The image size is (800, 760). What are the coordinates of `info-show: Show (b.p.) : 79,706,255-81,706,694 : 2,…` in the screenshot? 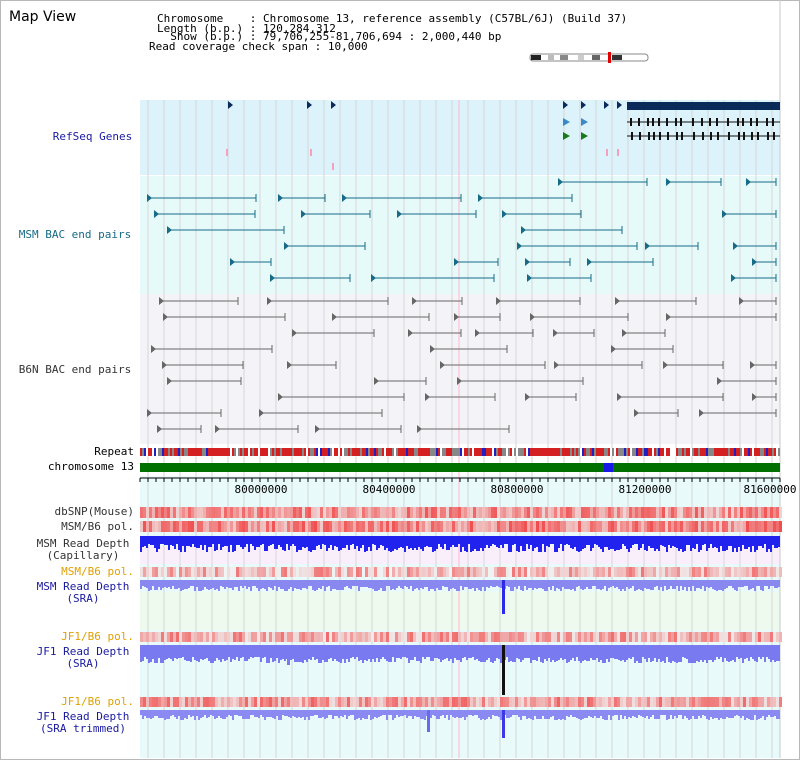 It's located at (329, 36).